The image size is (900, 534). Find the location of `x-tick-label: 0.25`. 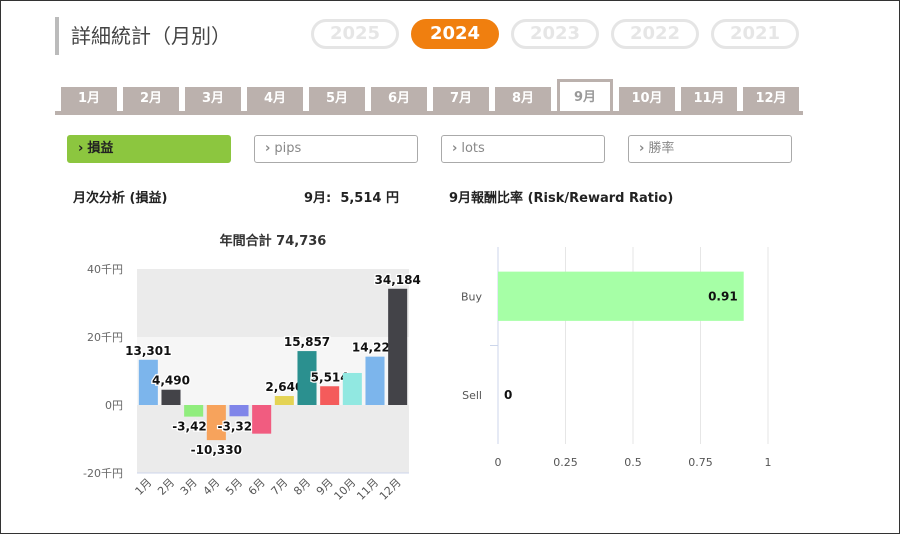

x-tick-label: 0.25 is located at coordinates (565, 462).